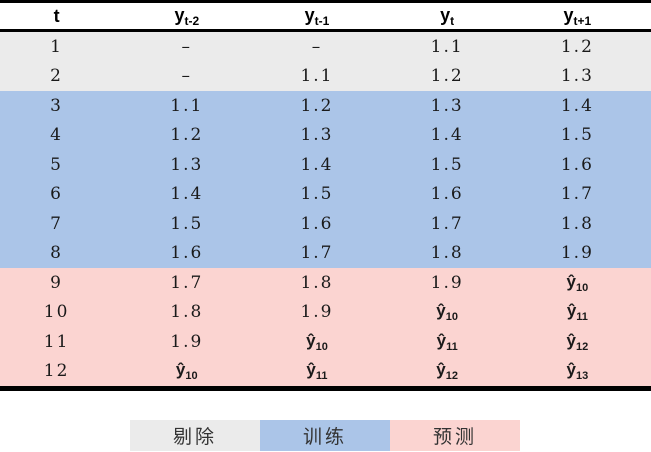  I want to click on legend-item-training: 训练, so click(325, 435).